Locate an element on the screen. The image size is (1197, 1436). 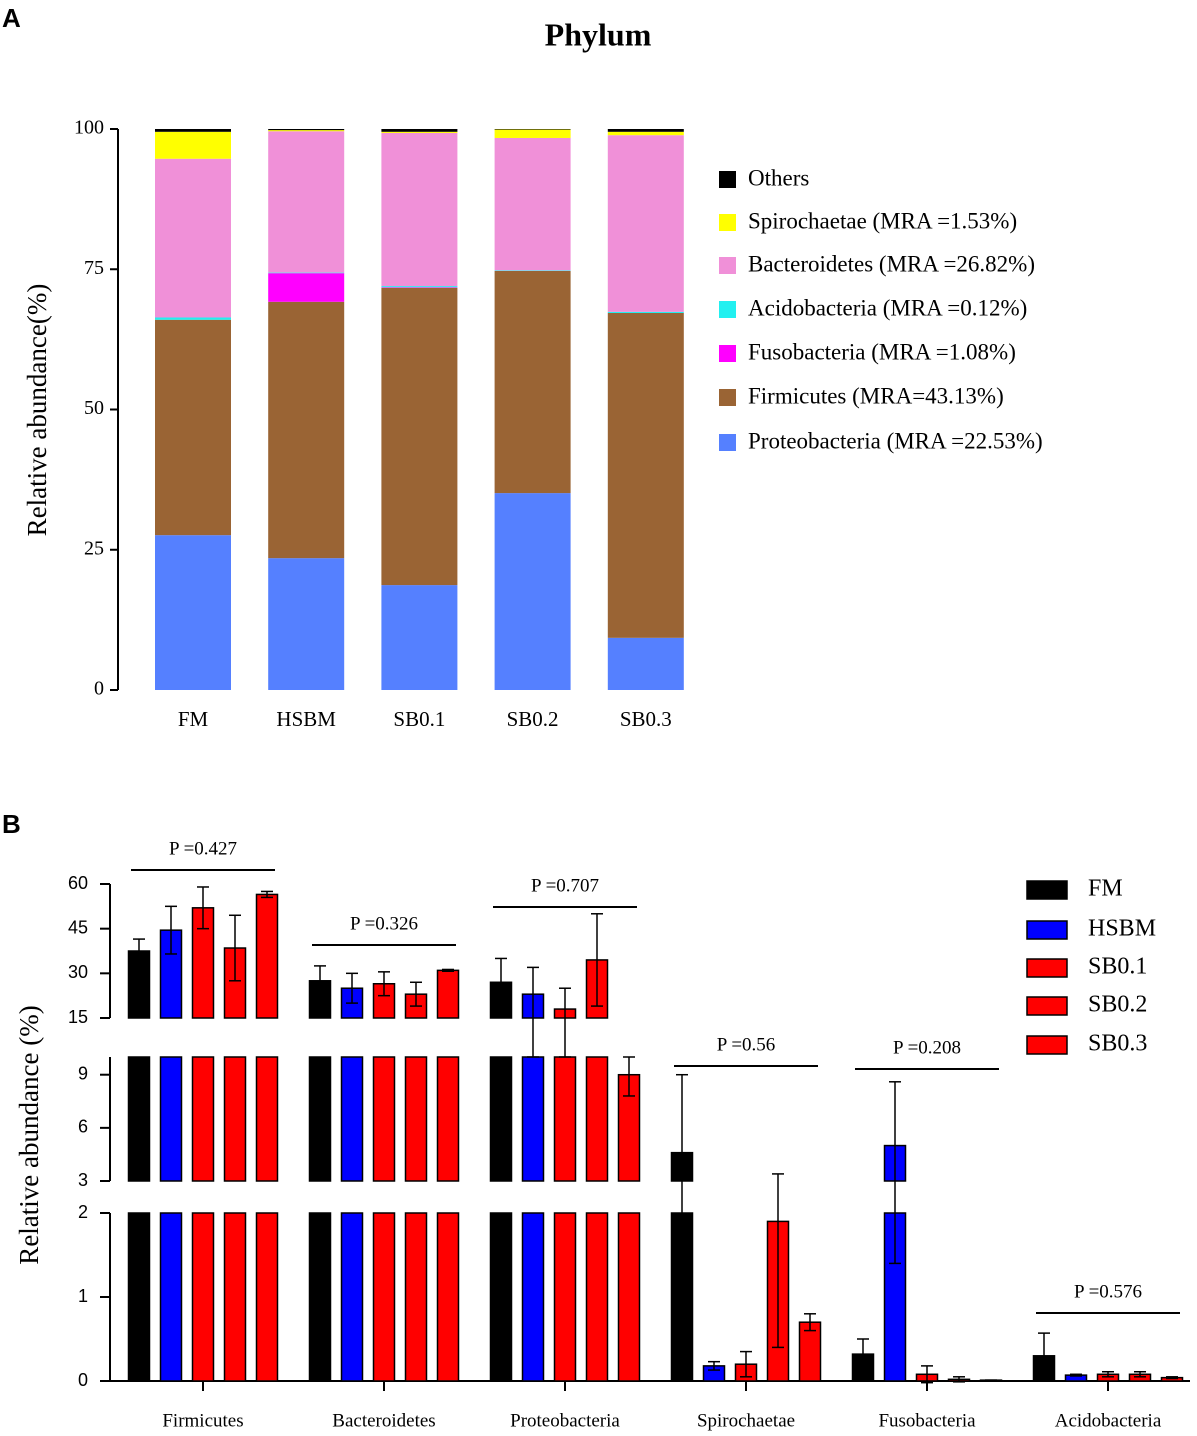
y-axis-label: Relative abundance(%) is located at coordinates (37, 410).